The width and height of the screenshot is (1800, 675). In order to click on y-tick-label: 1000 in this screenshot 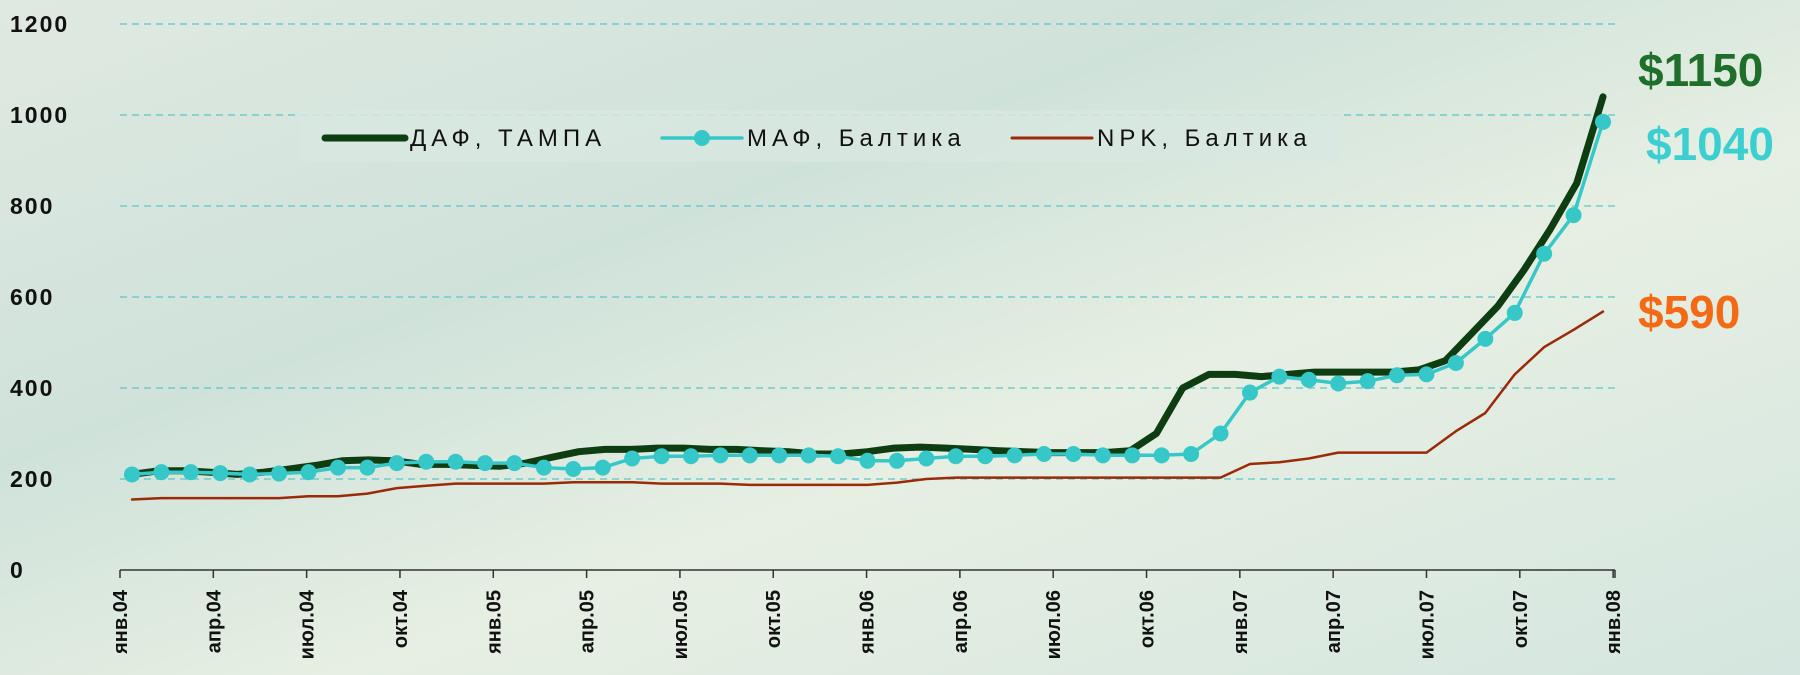, I will do `click(39, 115)`.